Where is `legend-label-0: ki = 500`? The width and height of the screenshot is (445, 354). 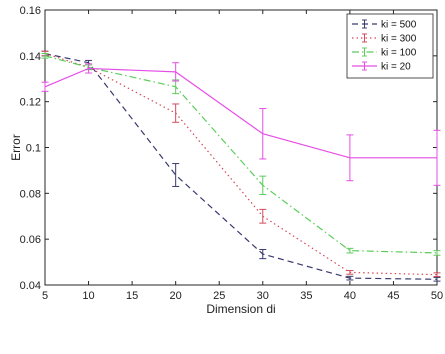 legend-label-0: ki = 500 is located at coordinates (399, 25).